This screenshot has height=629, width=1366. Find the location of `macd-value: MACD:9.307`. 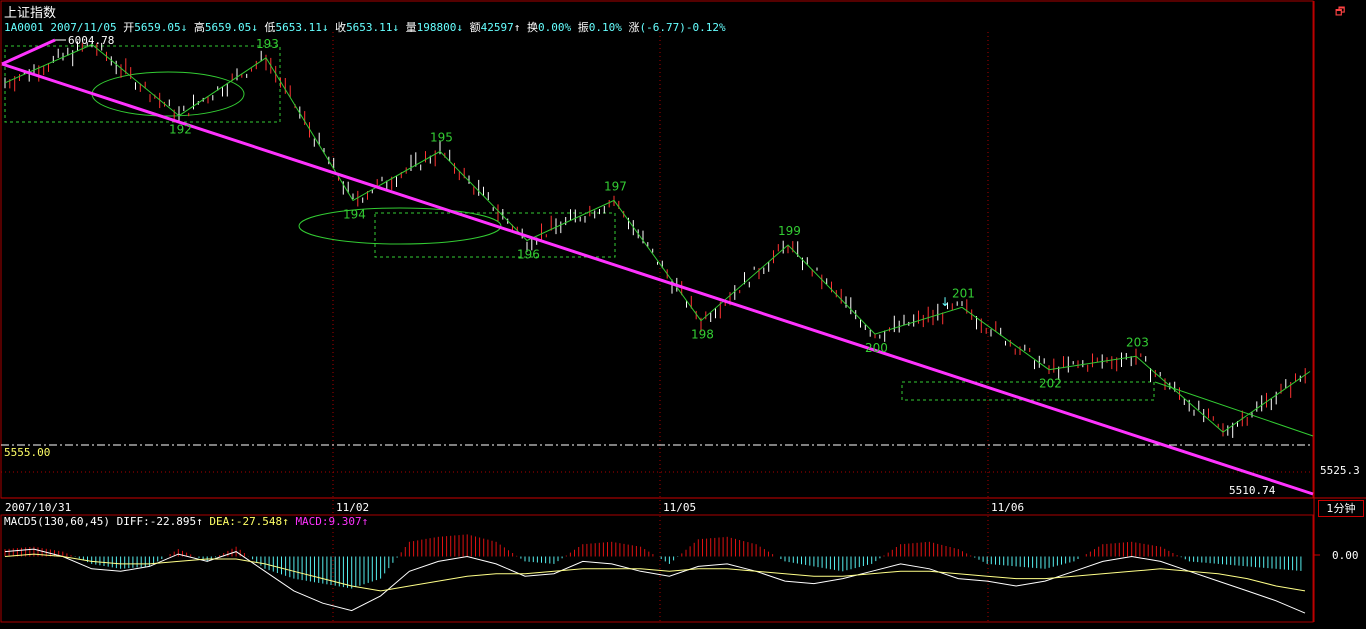

macd-value: MACD:9.307 is located at coordinates (328, 521).